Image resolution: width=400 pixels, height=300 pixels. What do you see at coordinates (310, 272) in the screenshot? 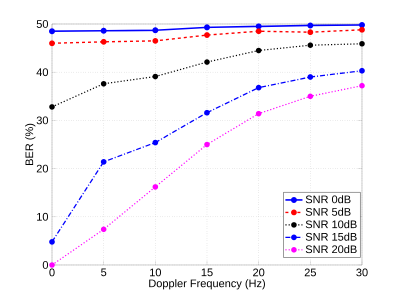
I see `x-tick-label: 25` at bounding box center [310, 272].